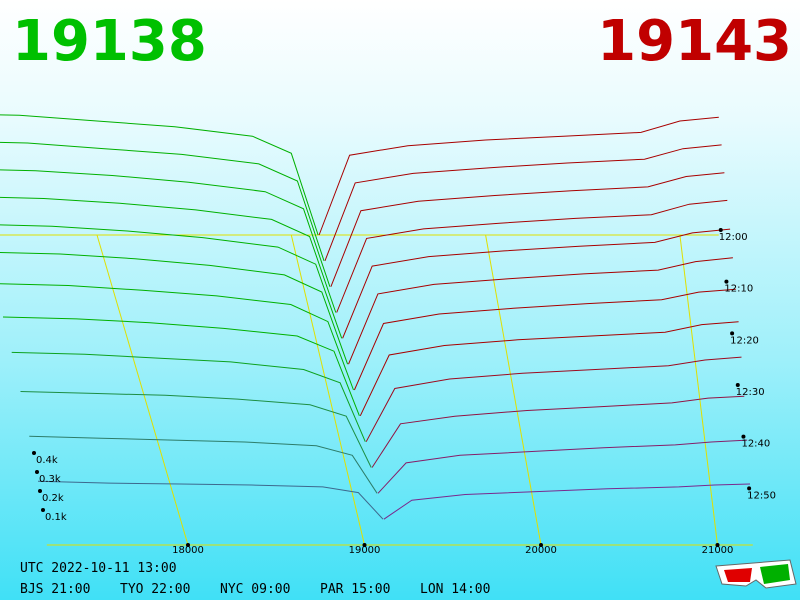 The width and height of the screenshot is (800, 600). I want to click on z-tick-label: 0.4k, so click(47, 460).